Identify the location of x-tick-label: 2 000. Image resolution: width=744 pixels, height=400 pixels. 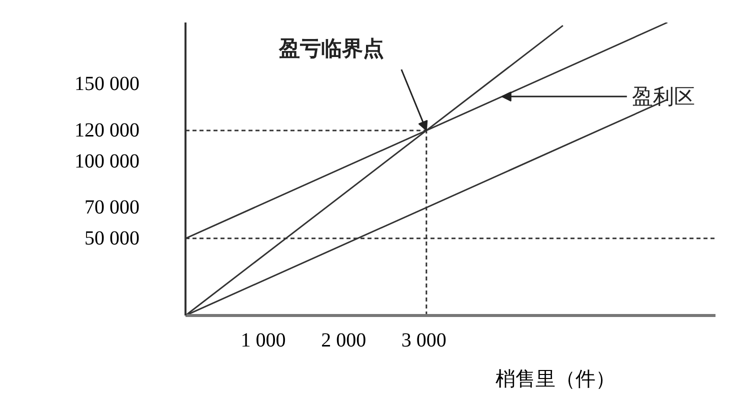
(343, 341).